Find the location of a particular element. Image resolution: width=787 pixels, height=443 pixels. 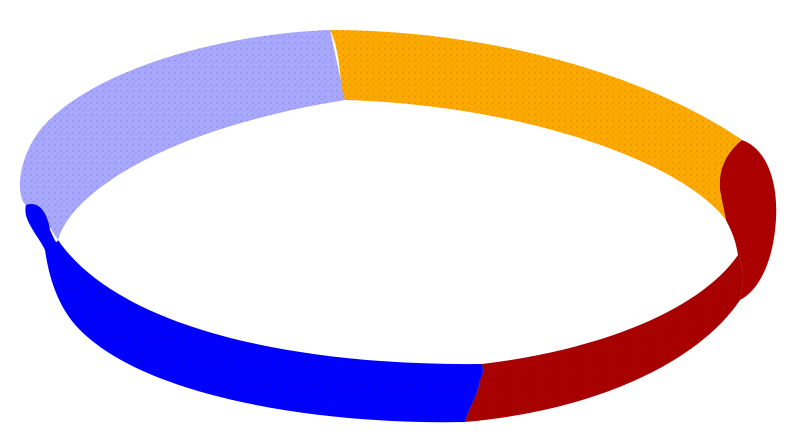

segment-right is located at coordinates (748, 220).